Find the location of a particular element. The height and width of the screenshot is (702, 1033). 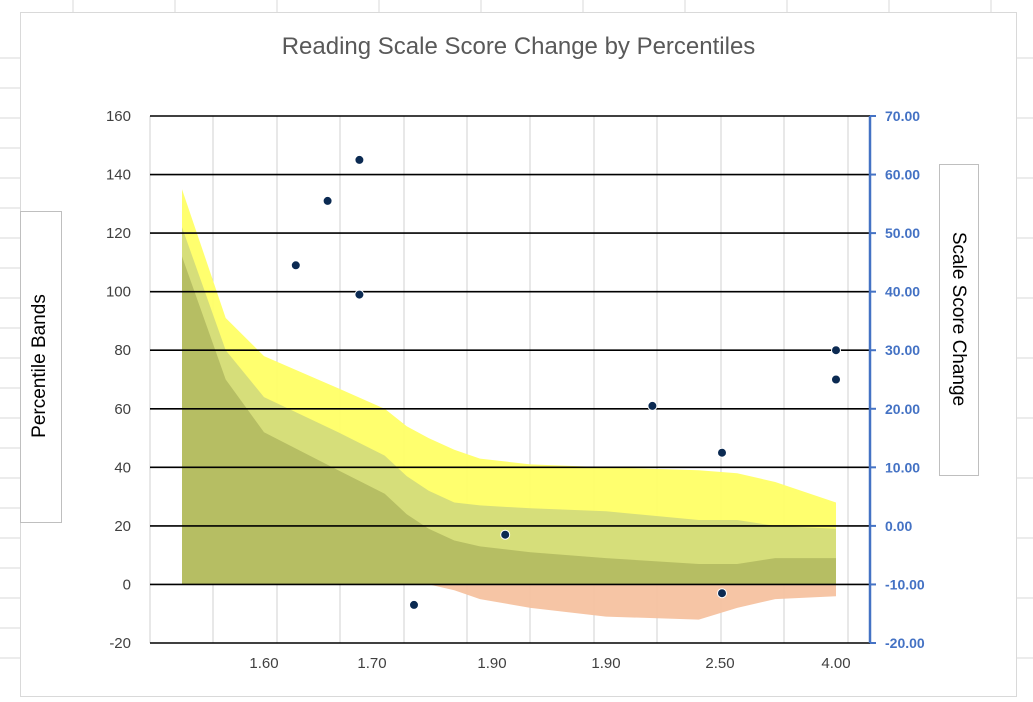

left-axis-tick-label: 120 is located at coordinates (118, 233).